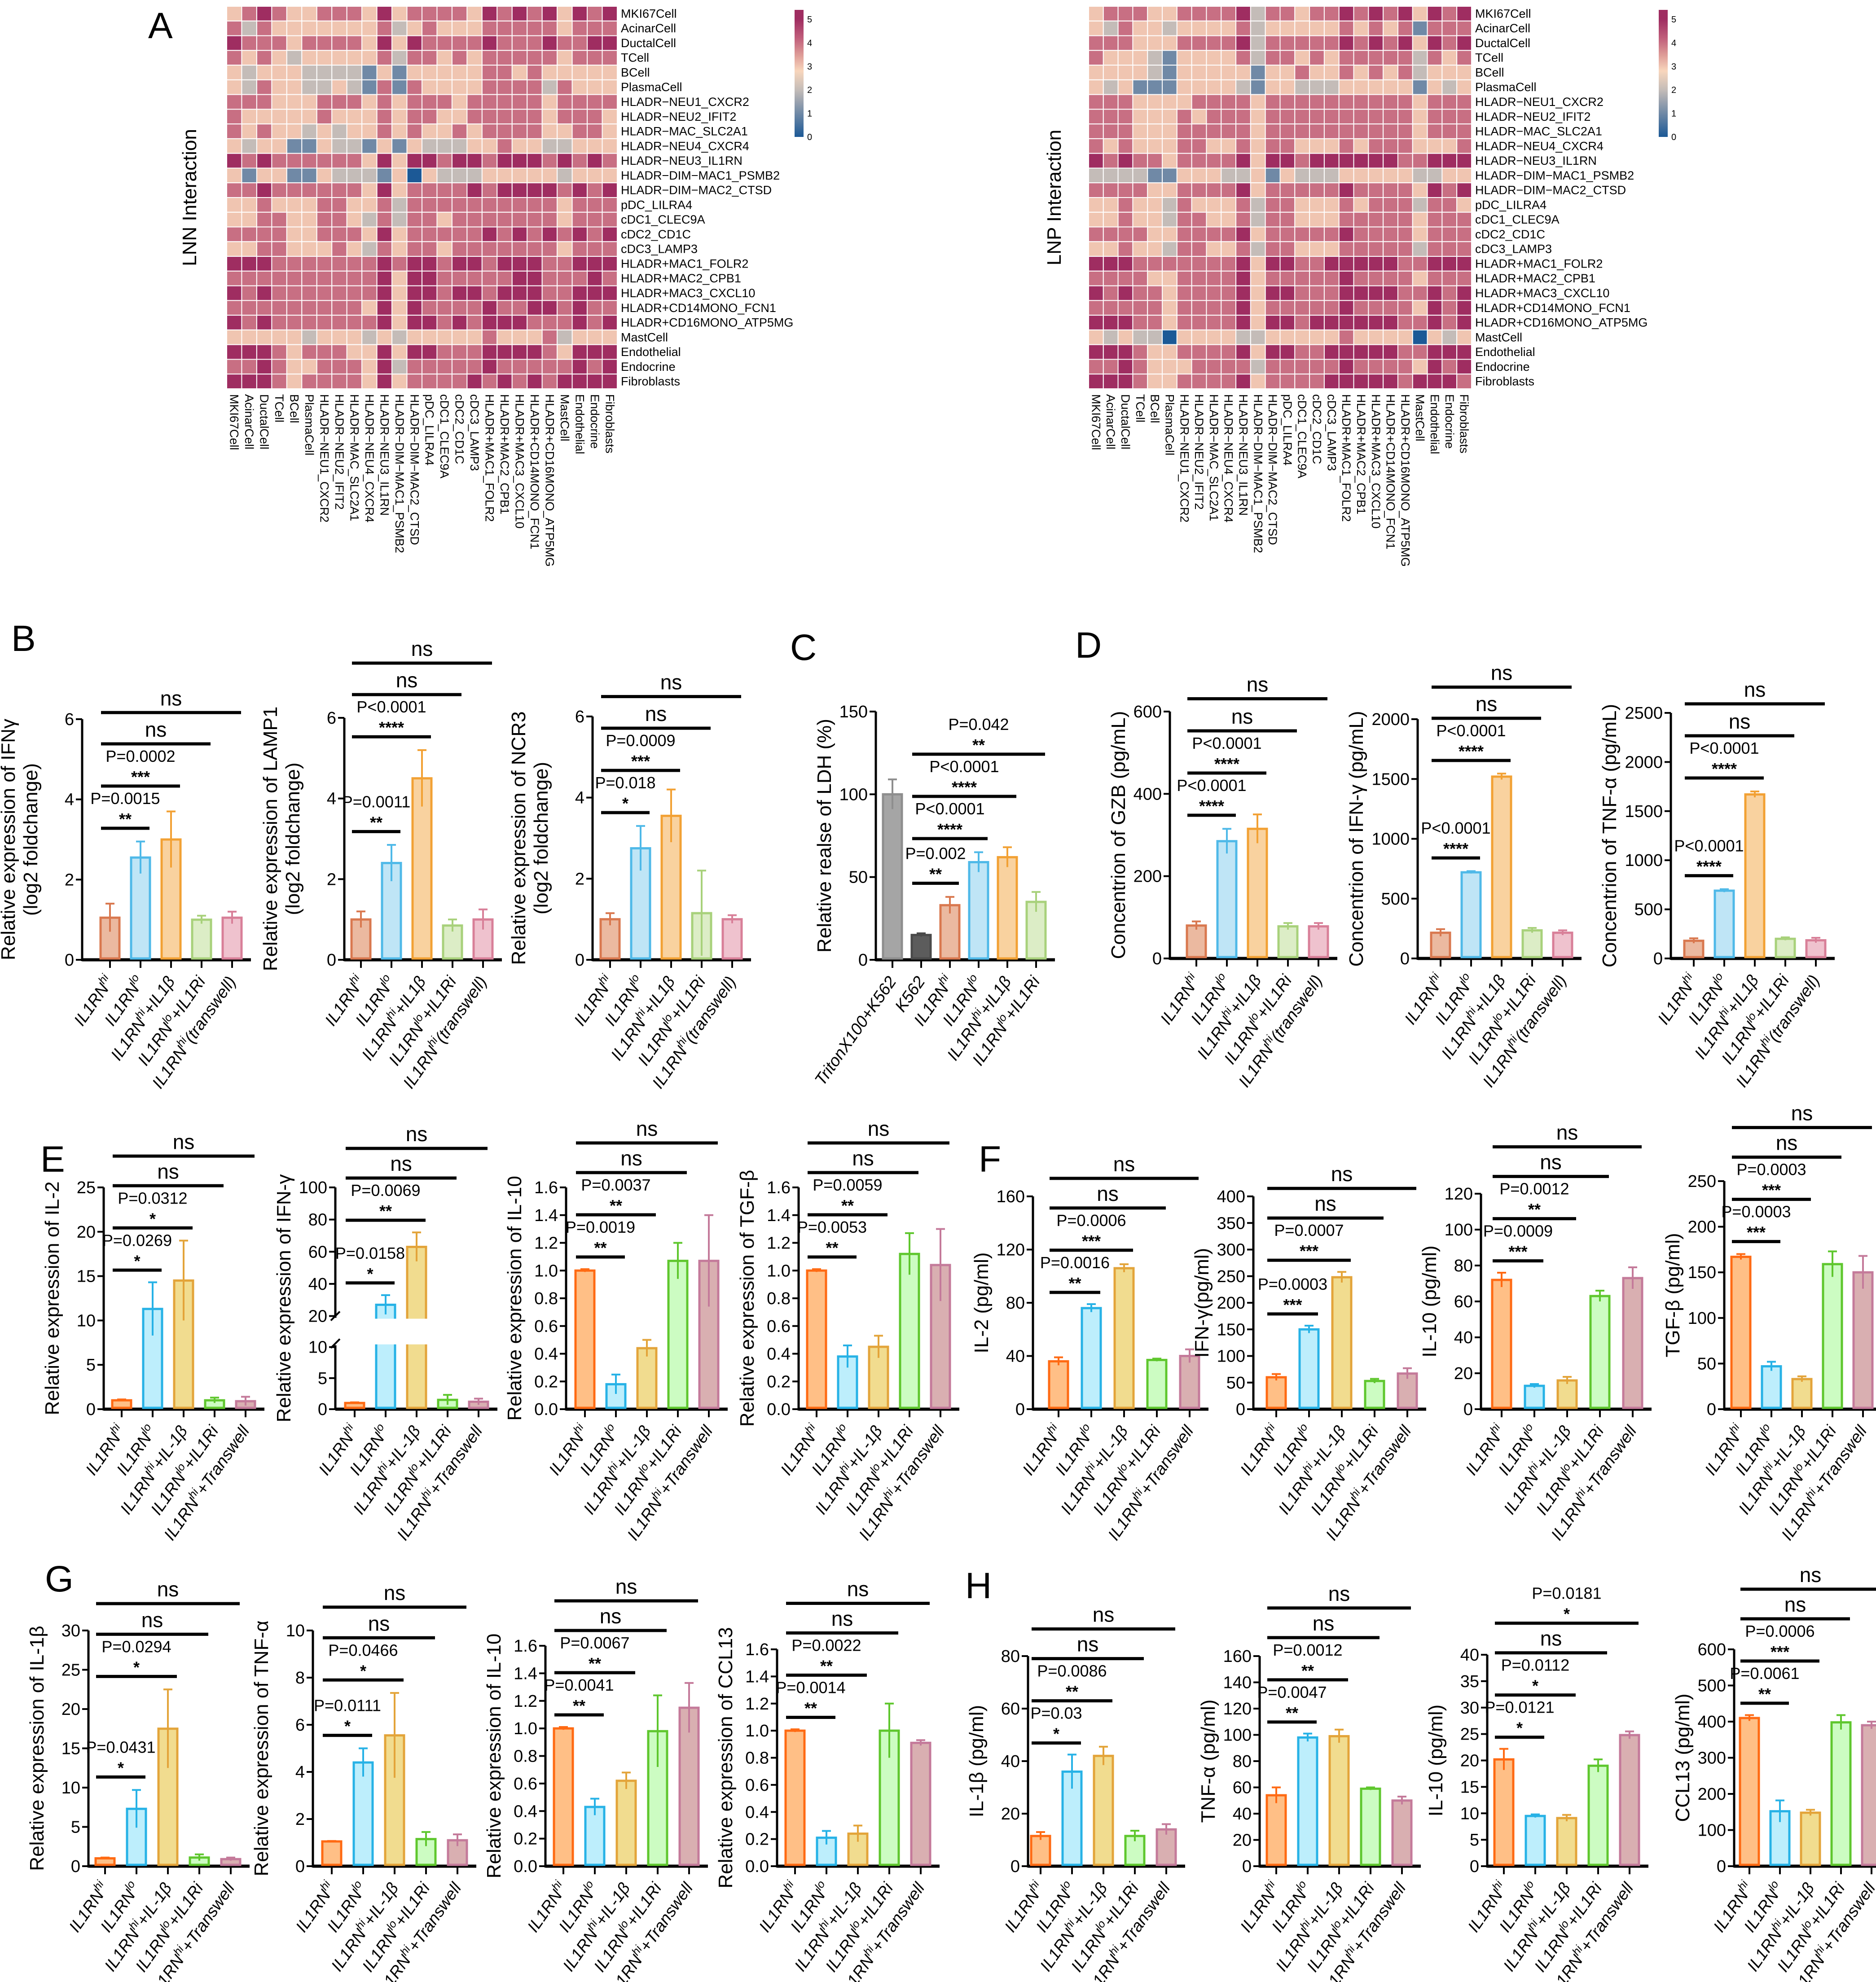 The width and height of the screenshot is (1876, 1982). Describe the element at coordinates (853, 712) in the screenshot. I see `y-tick-label: 150` at that location.